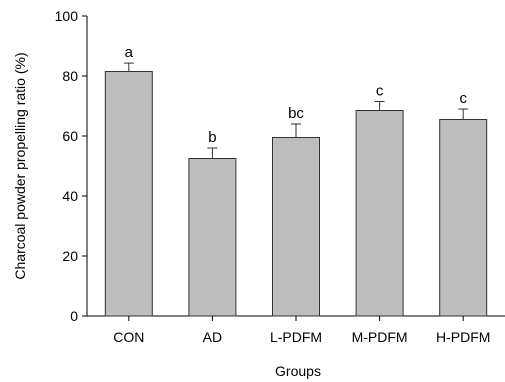 The height and width of the screenshot is (382, 505). Describe the element at coordinates (67, 16) in the screenshot. I see `y-tick-label: 100` at that location.